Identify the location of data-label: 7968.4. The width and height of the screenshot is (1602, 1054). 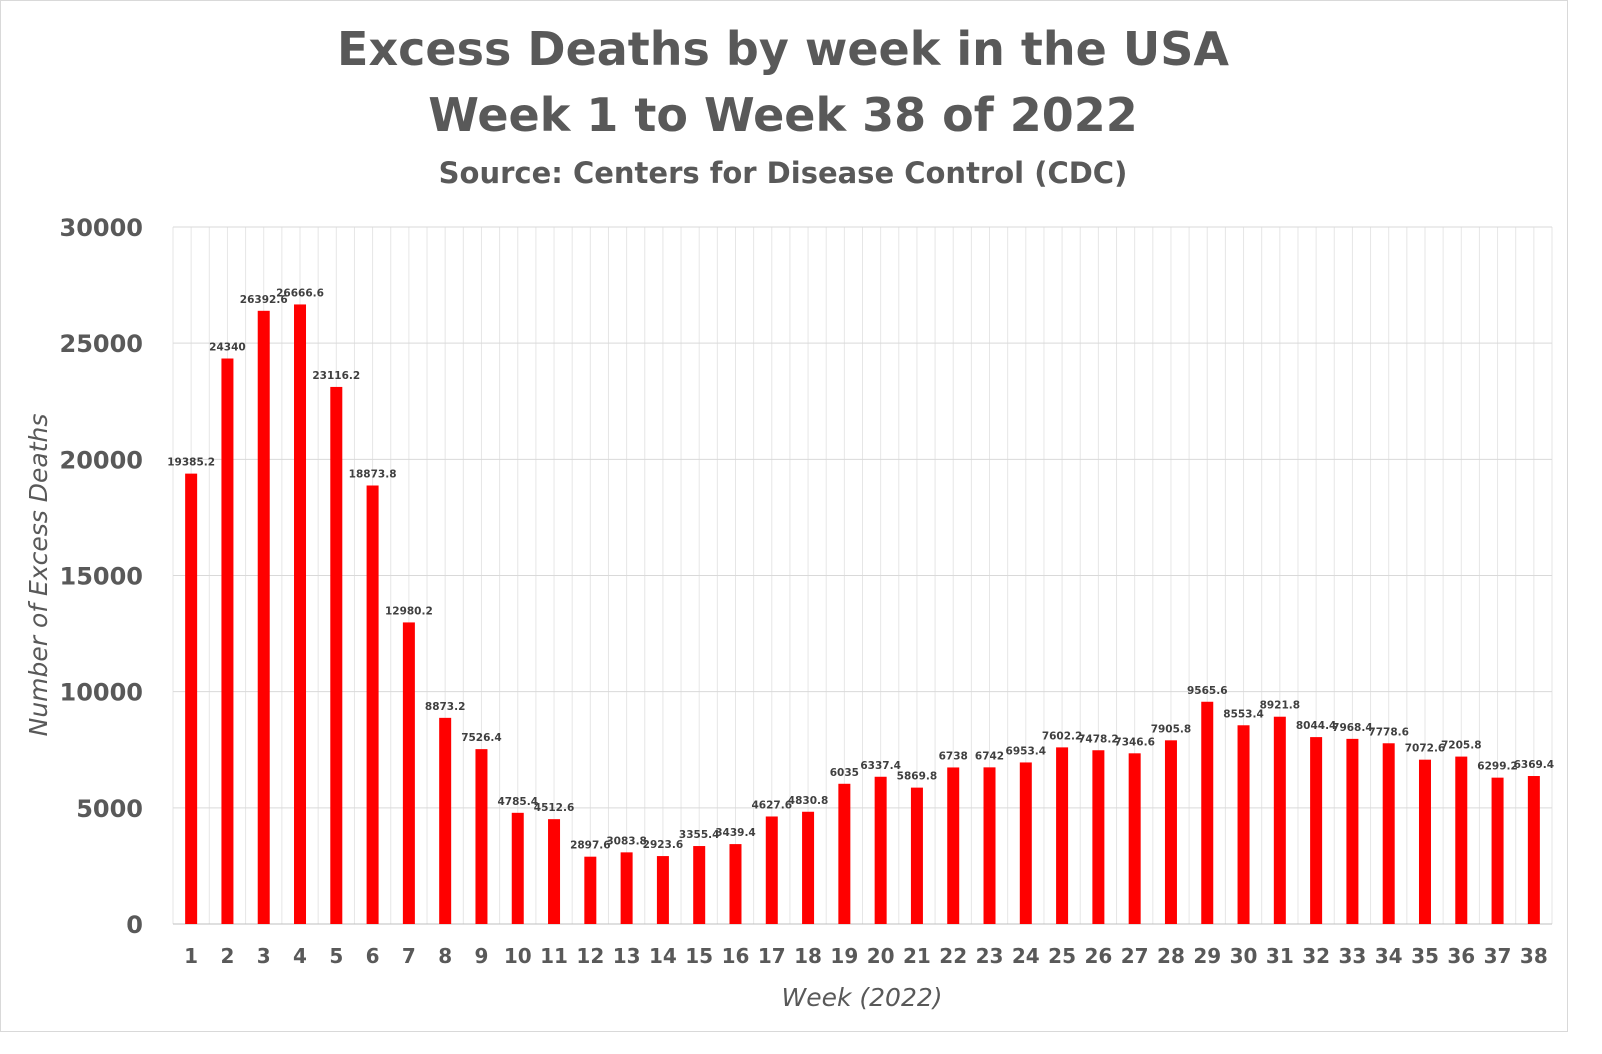
(1352, 728).